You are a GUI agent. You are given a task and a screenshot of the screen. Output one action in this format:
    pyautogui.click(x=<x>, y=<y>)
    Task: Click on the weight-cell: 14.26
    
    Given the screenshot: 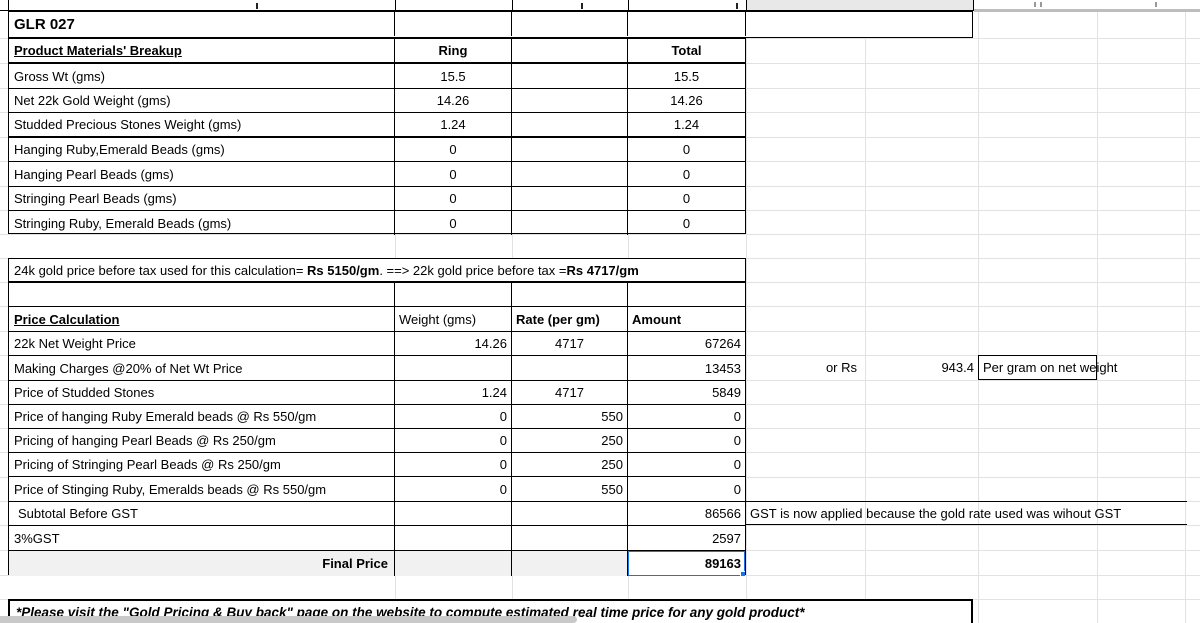 What is the action you would take?
    pyautogui.click(x=453, y=343)
    